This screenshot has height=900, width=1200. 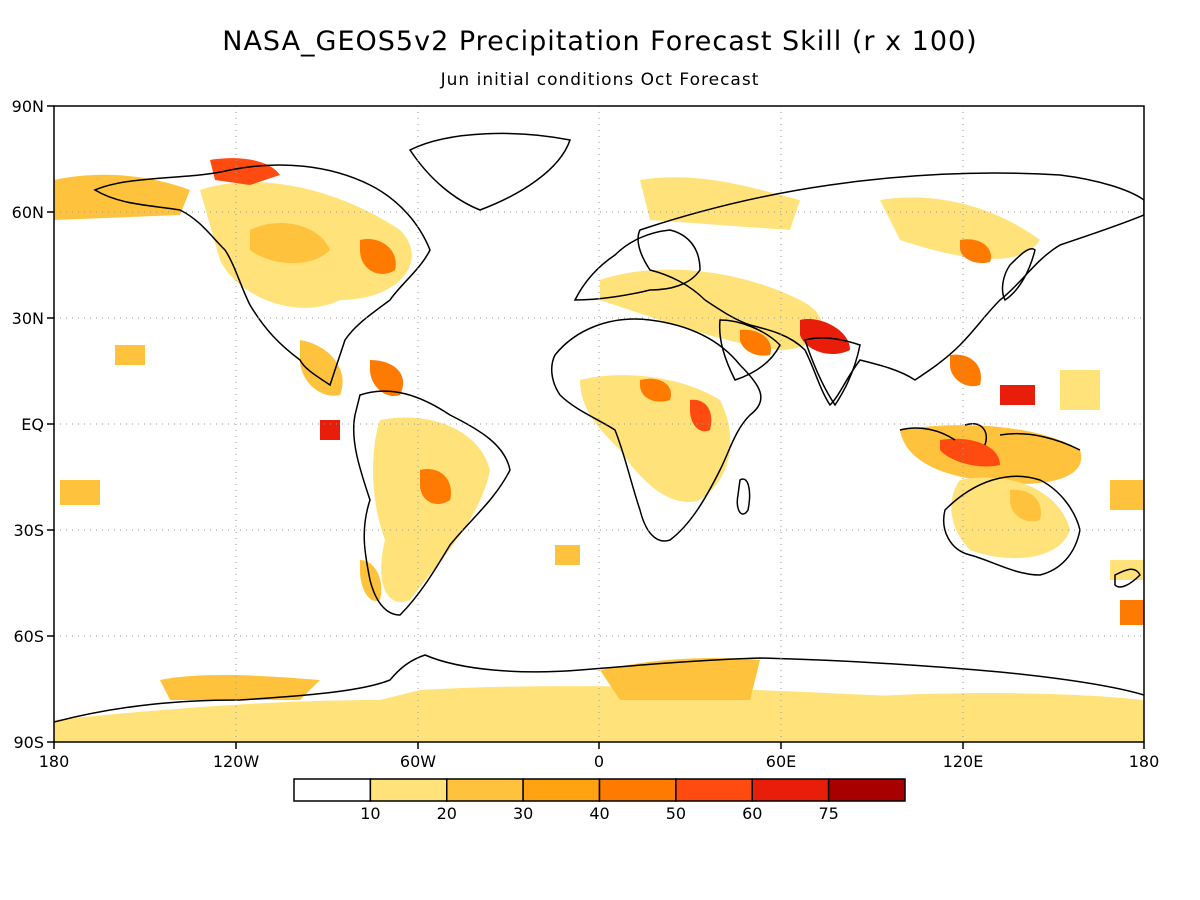 I want to click on lon-tick-label: 60E, so click(x=781, y=761).